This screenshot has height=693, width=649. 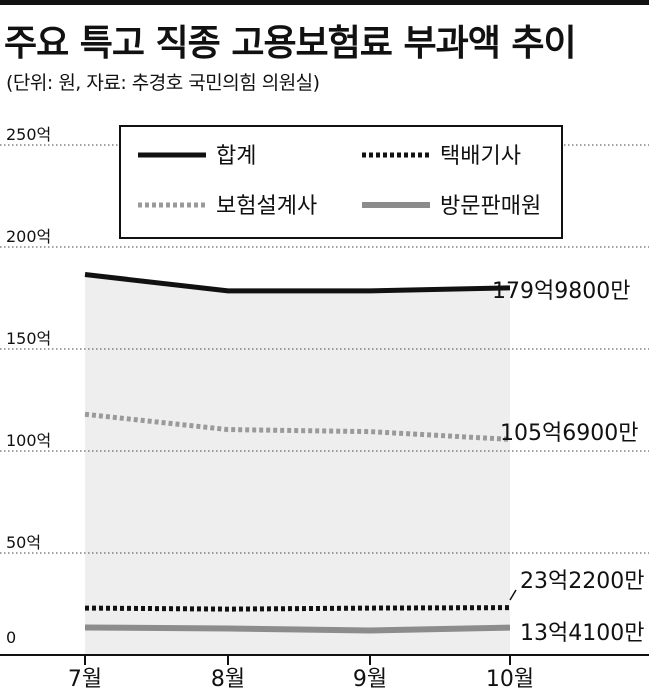 I want to click on x-tick-label: 10월, so click(x=510, y=679).